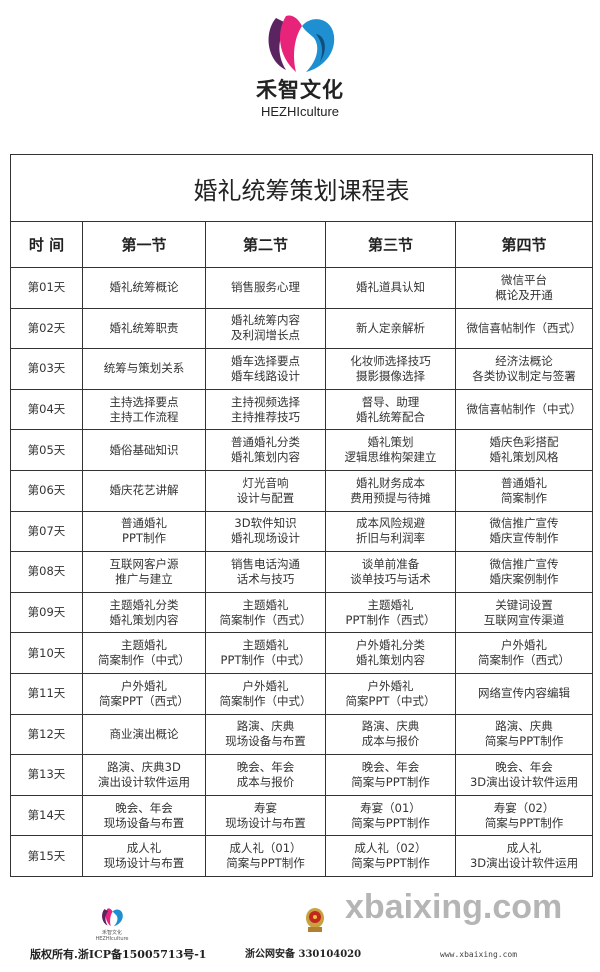 The width and height of the screenshot is (600, 972). What do you see at coordinates (144, 244) in the screenshot?
I see `column-header: 第一节` at bounding box center [144, 244].